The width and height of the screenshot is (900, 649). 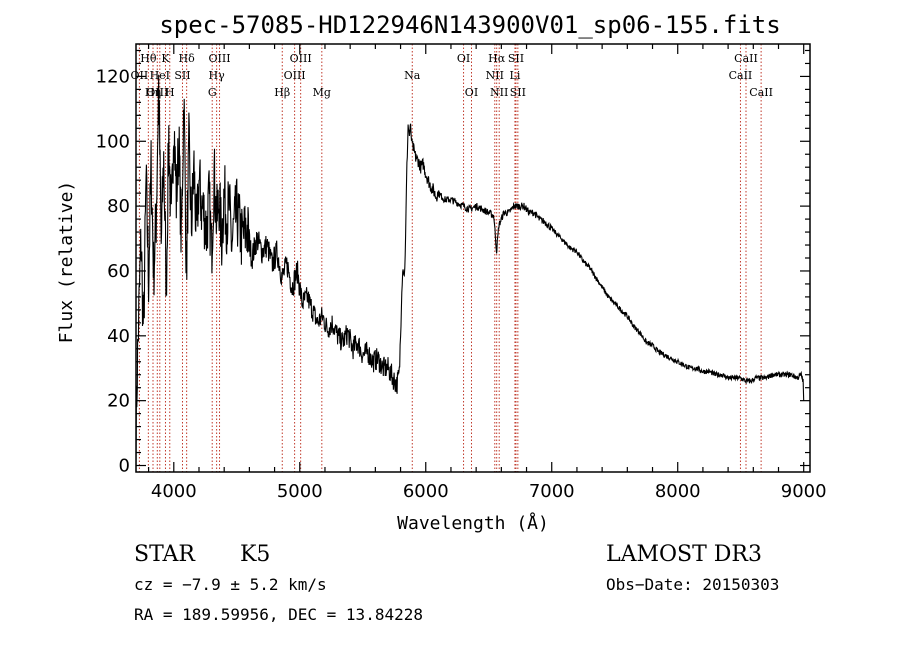 What do you see at coordinates (412, 75) in the screenshot?
I see `spectral-line-label: Na` at bounding box center [412, 75].